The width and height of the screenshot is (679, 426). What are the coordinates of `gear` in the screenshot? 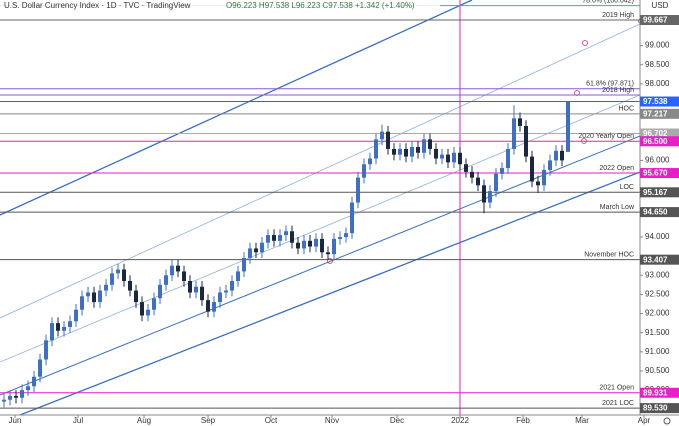 It's located at (667, 421).